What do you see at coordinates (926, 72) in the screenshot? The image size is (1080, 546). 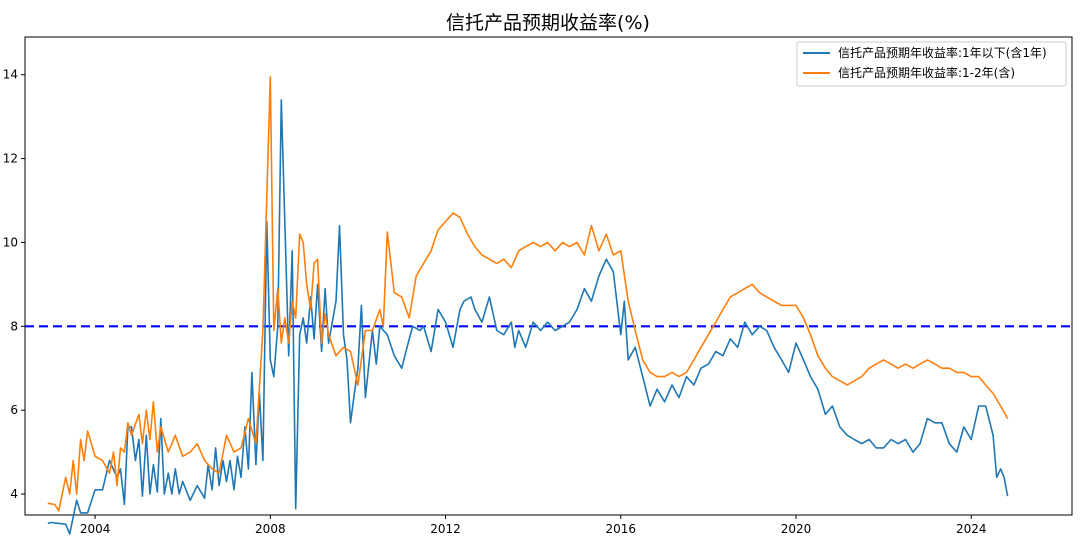 I see `legend-label-1: 信托产品预期年收益率:1-2年(含)` at bounding box center [926, 72].